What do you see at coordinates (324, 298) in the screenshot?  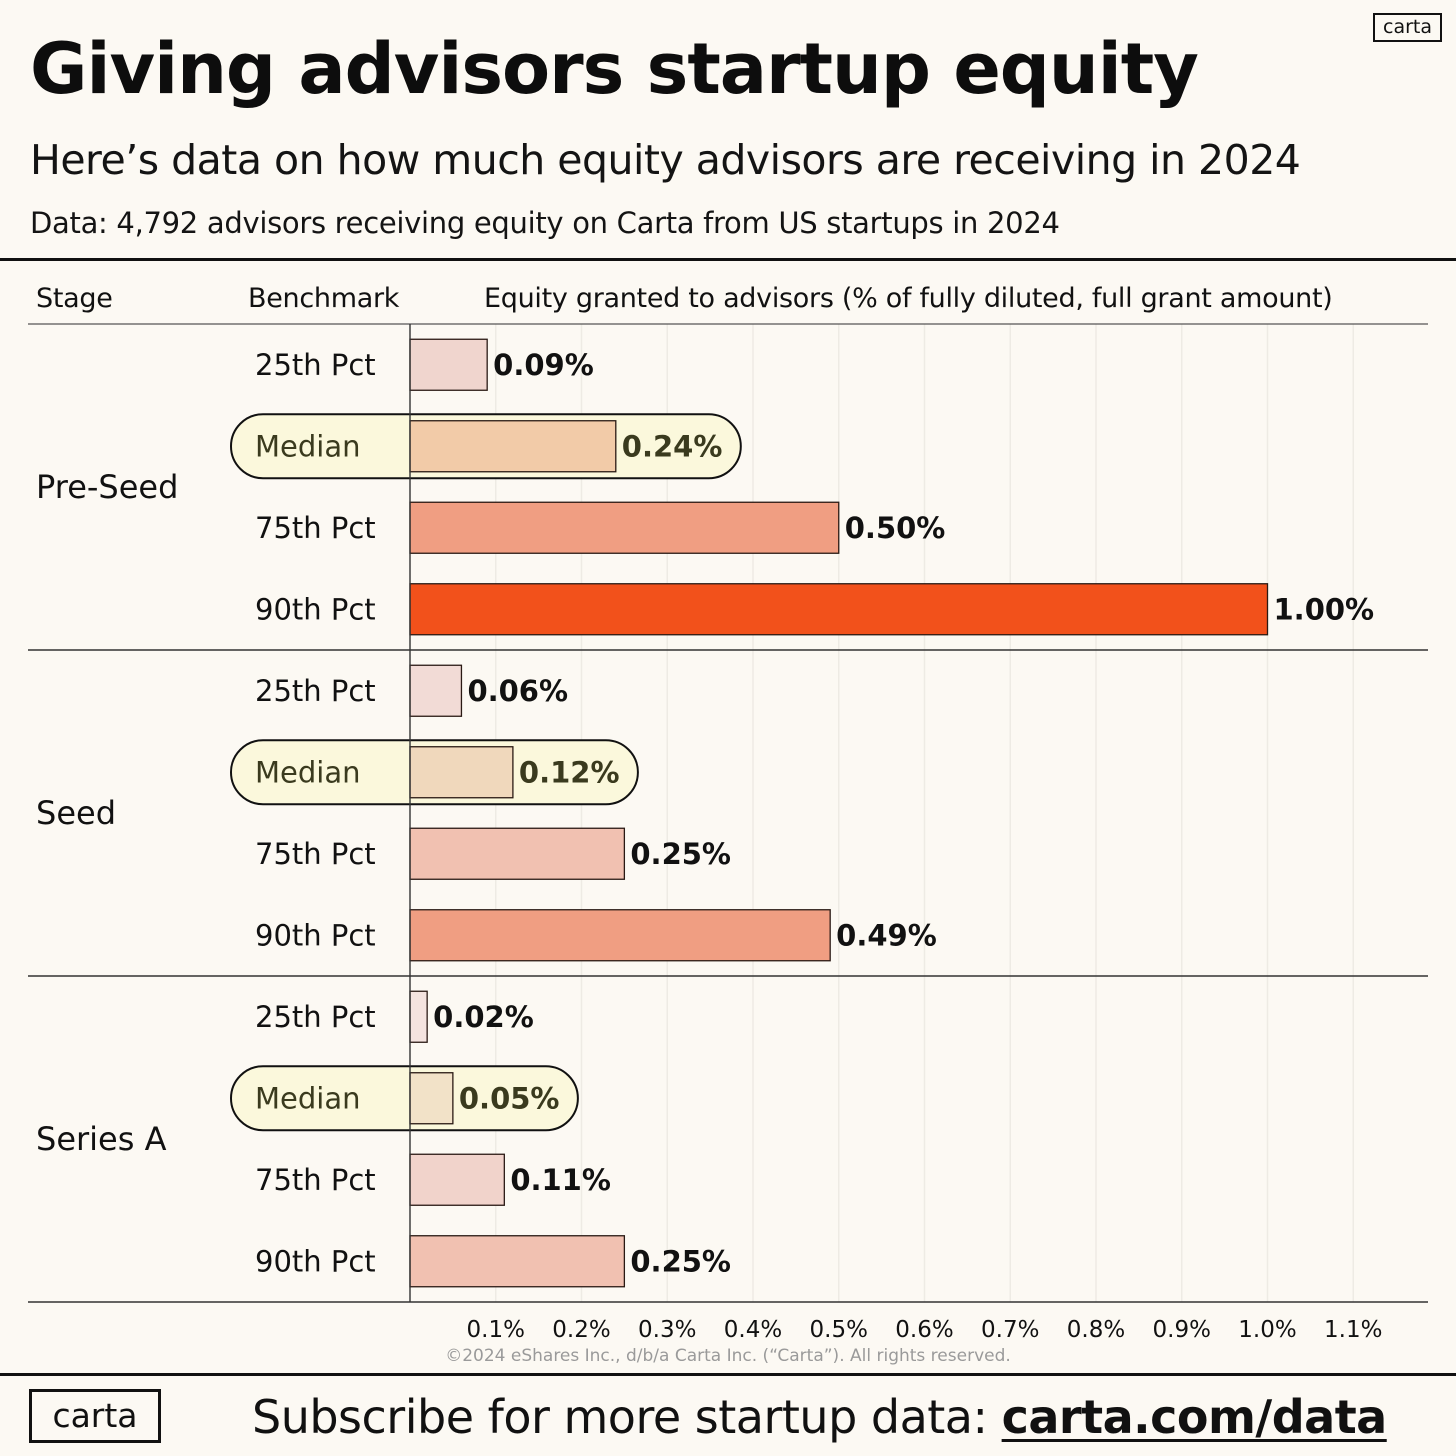 I see `column-header-benchmark: Benchmark` at bounding box center [324, 298].